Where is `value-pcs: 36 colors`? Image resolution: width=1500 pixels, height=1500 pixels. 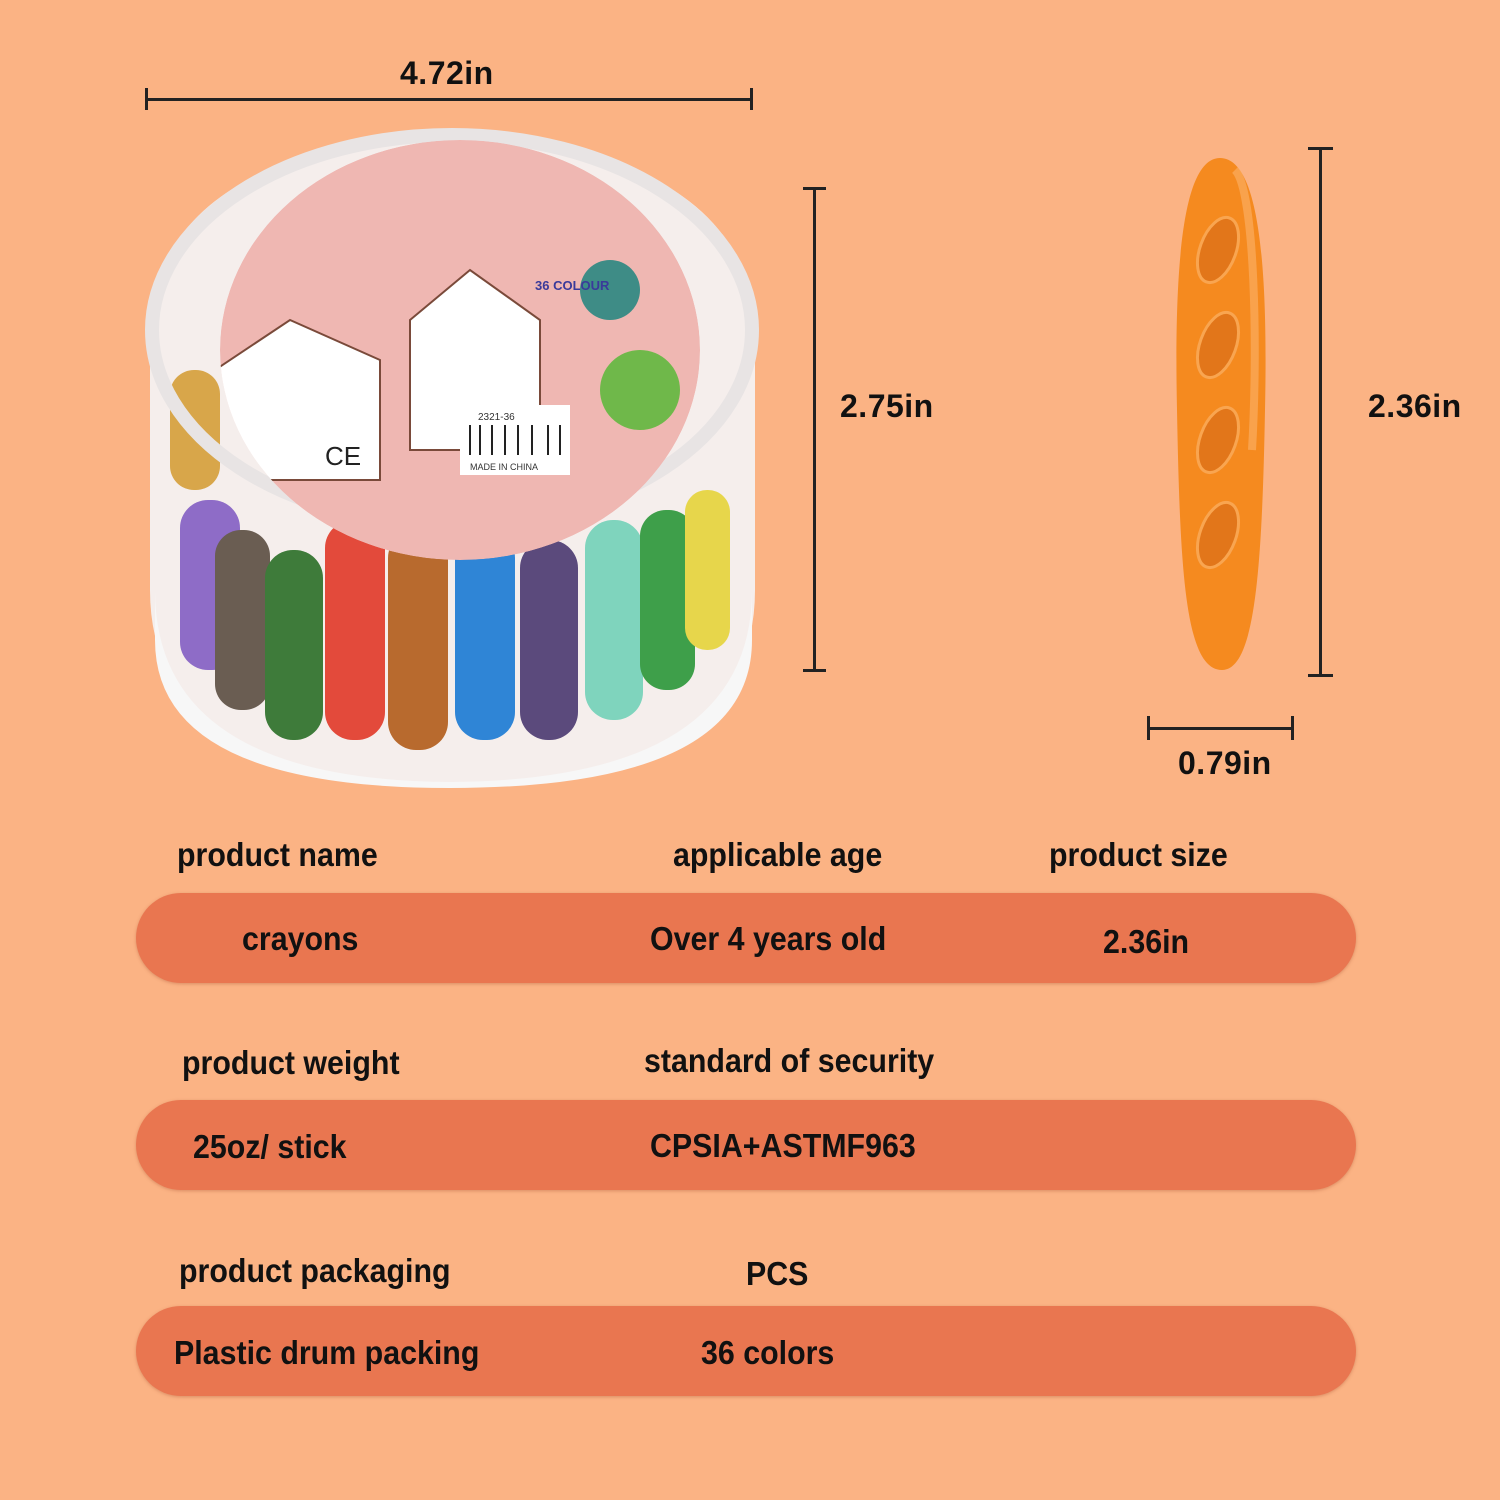
value-pcs: 36 colors is located at coordinates (768, 1352).